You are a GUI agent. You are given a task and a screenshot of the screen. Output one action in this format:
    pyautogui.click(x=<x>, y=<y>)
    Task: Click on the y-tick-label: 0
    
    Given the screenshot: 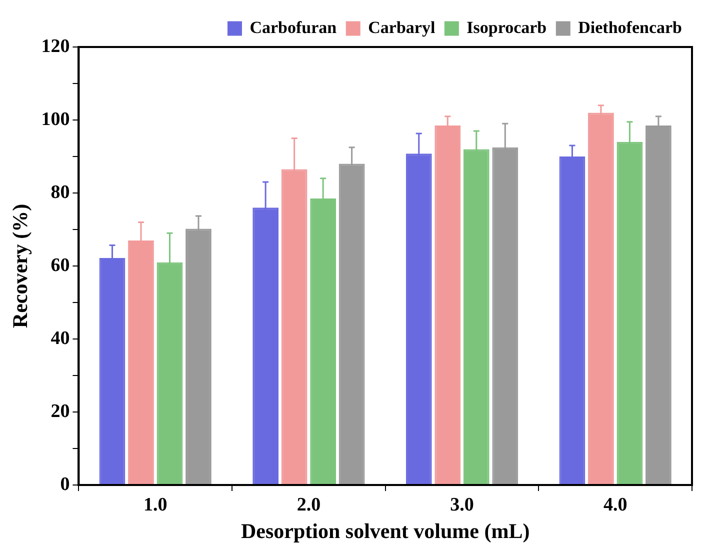 What is the action you would take?
    pyautogui.click(x=65, y=484)
    